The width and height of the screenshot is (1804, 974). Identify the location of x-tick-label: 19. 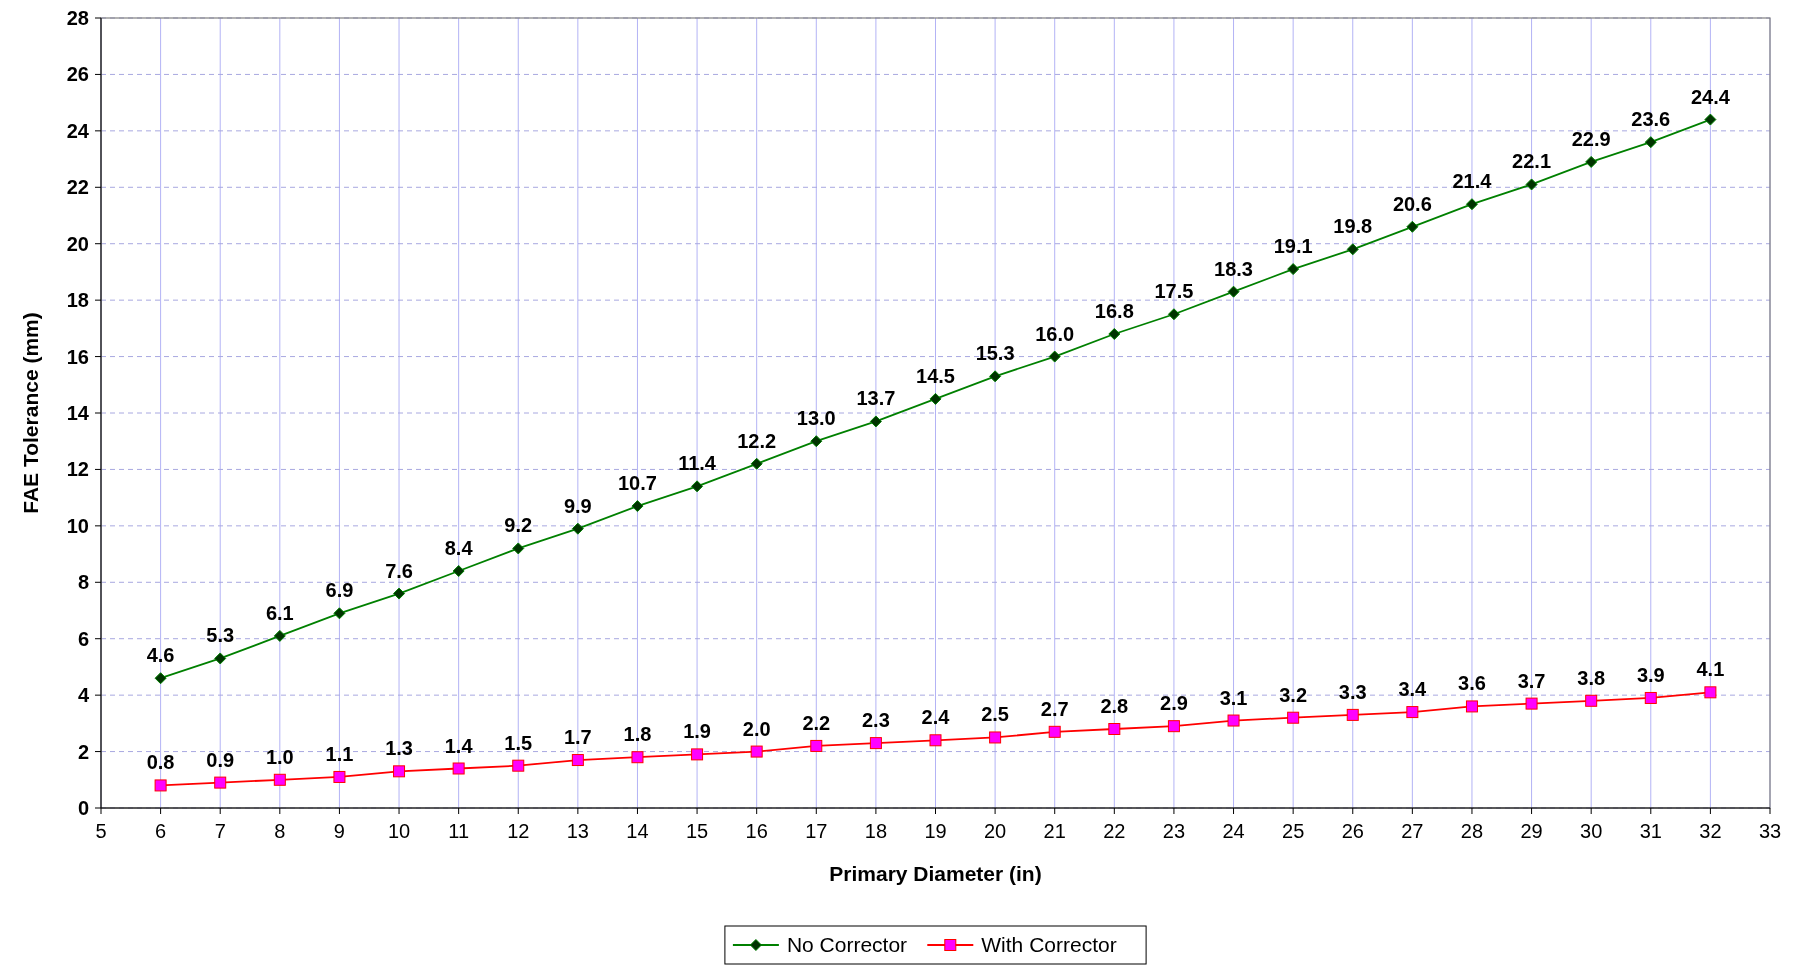
(935, 831).